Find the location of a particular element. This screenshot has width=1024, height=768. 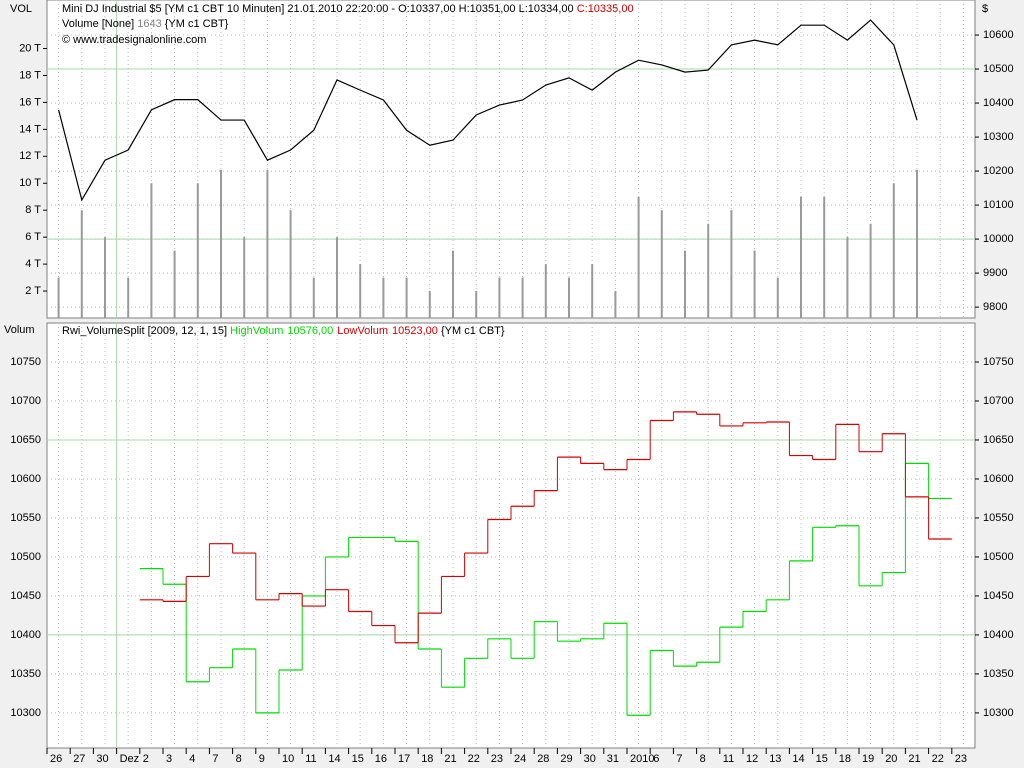

y2-tick-label: 10350 is located at coordinates (998, 674).